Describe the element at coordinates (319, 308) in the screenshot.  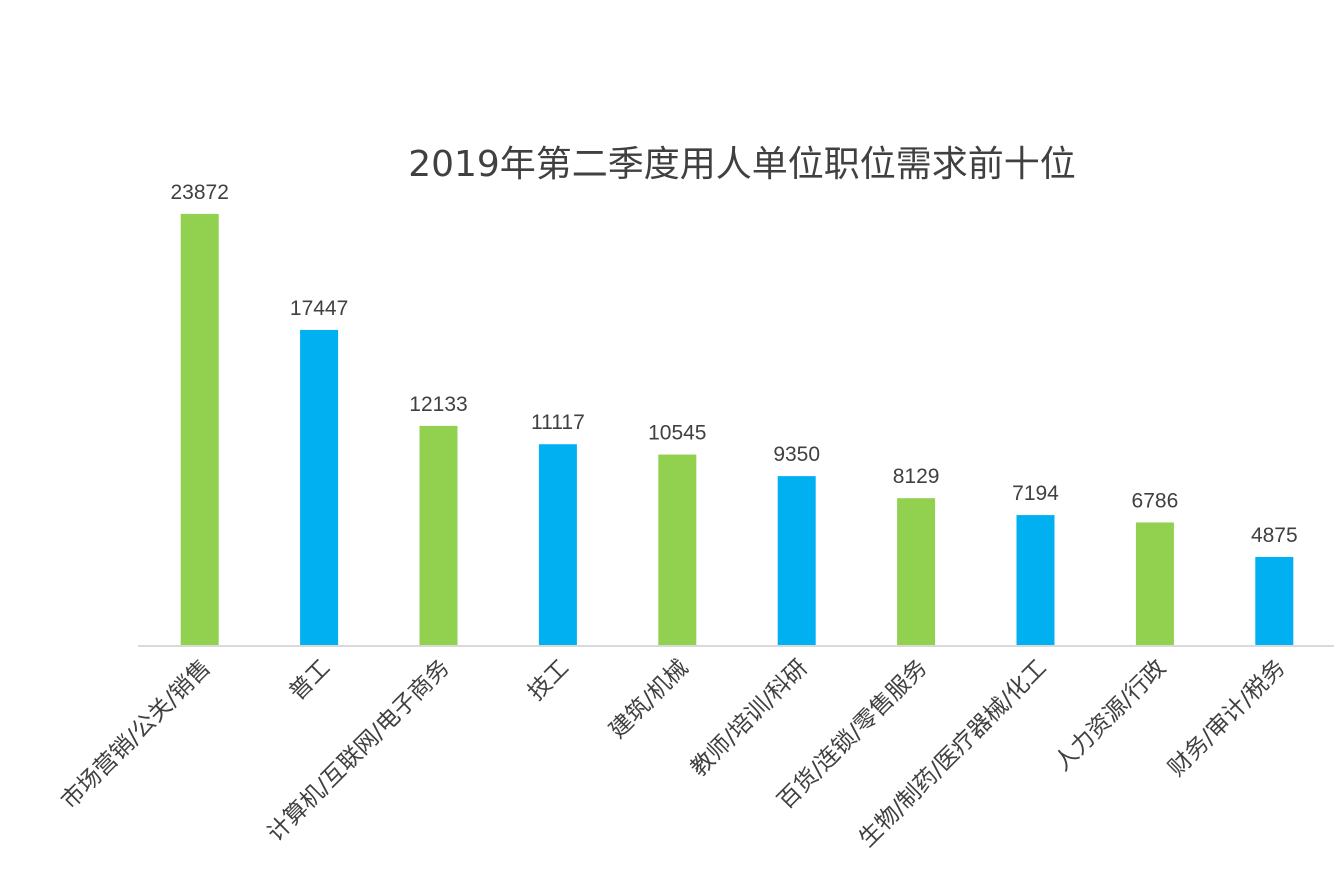
I see `data-label-2: 17447` at that location.